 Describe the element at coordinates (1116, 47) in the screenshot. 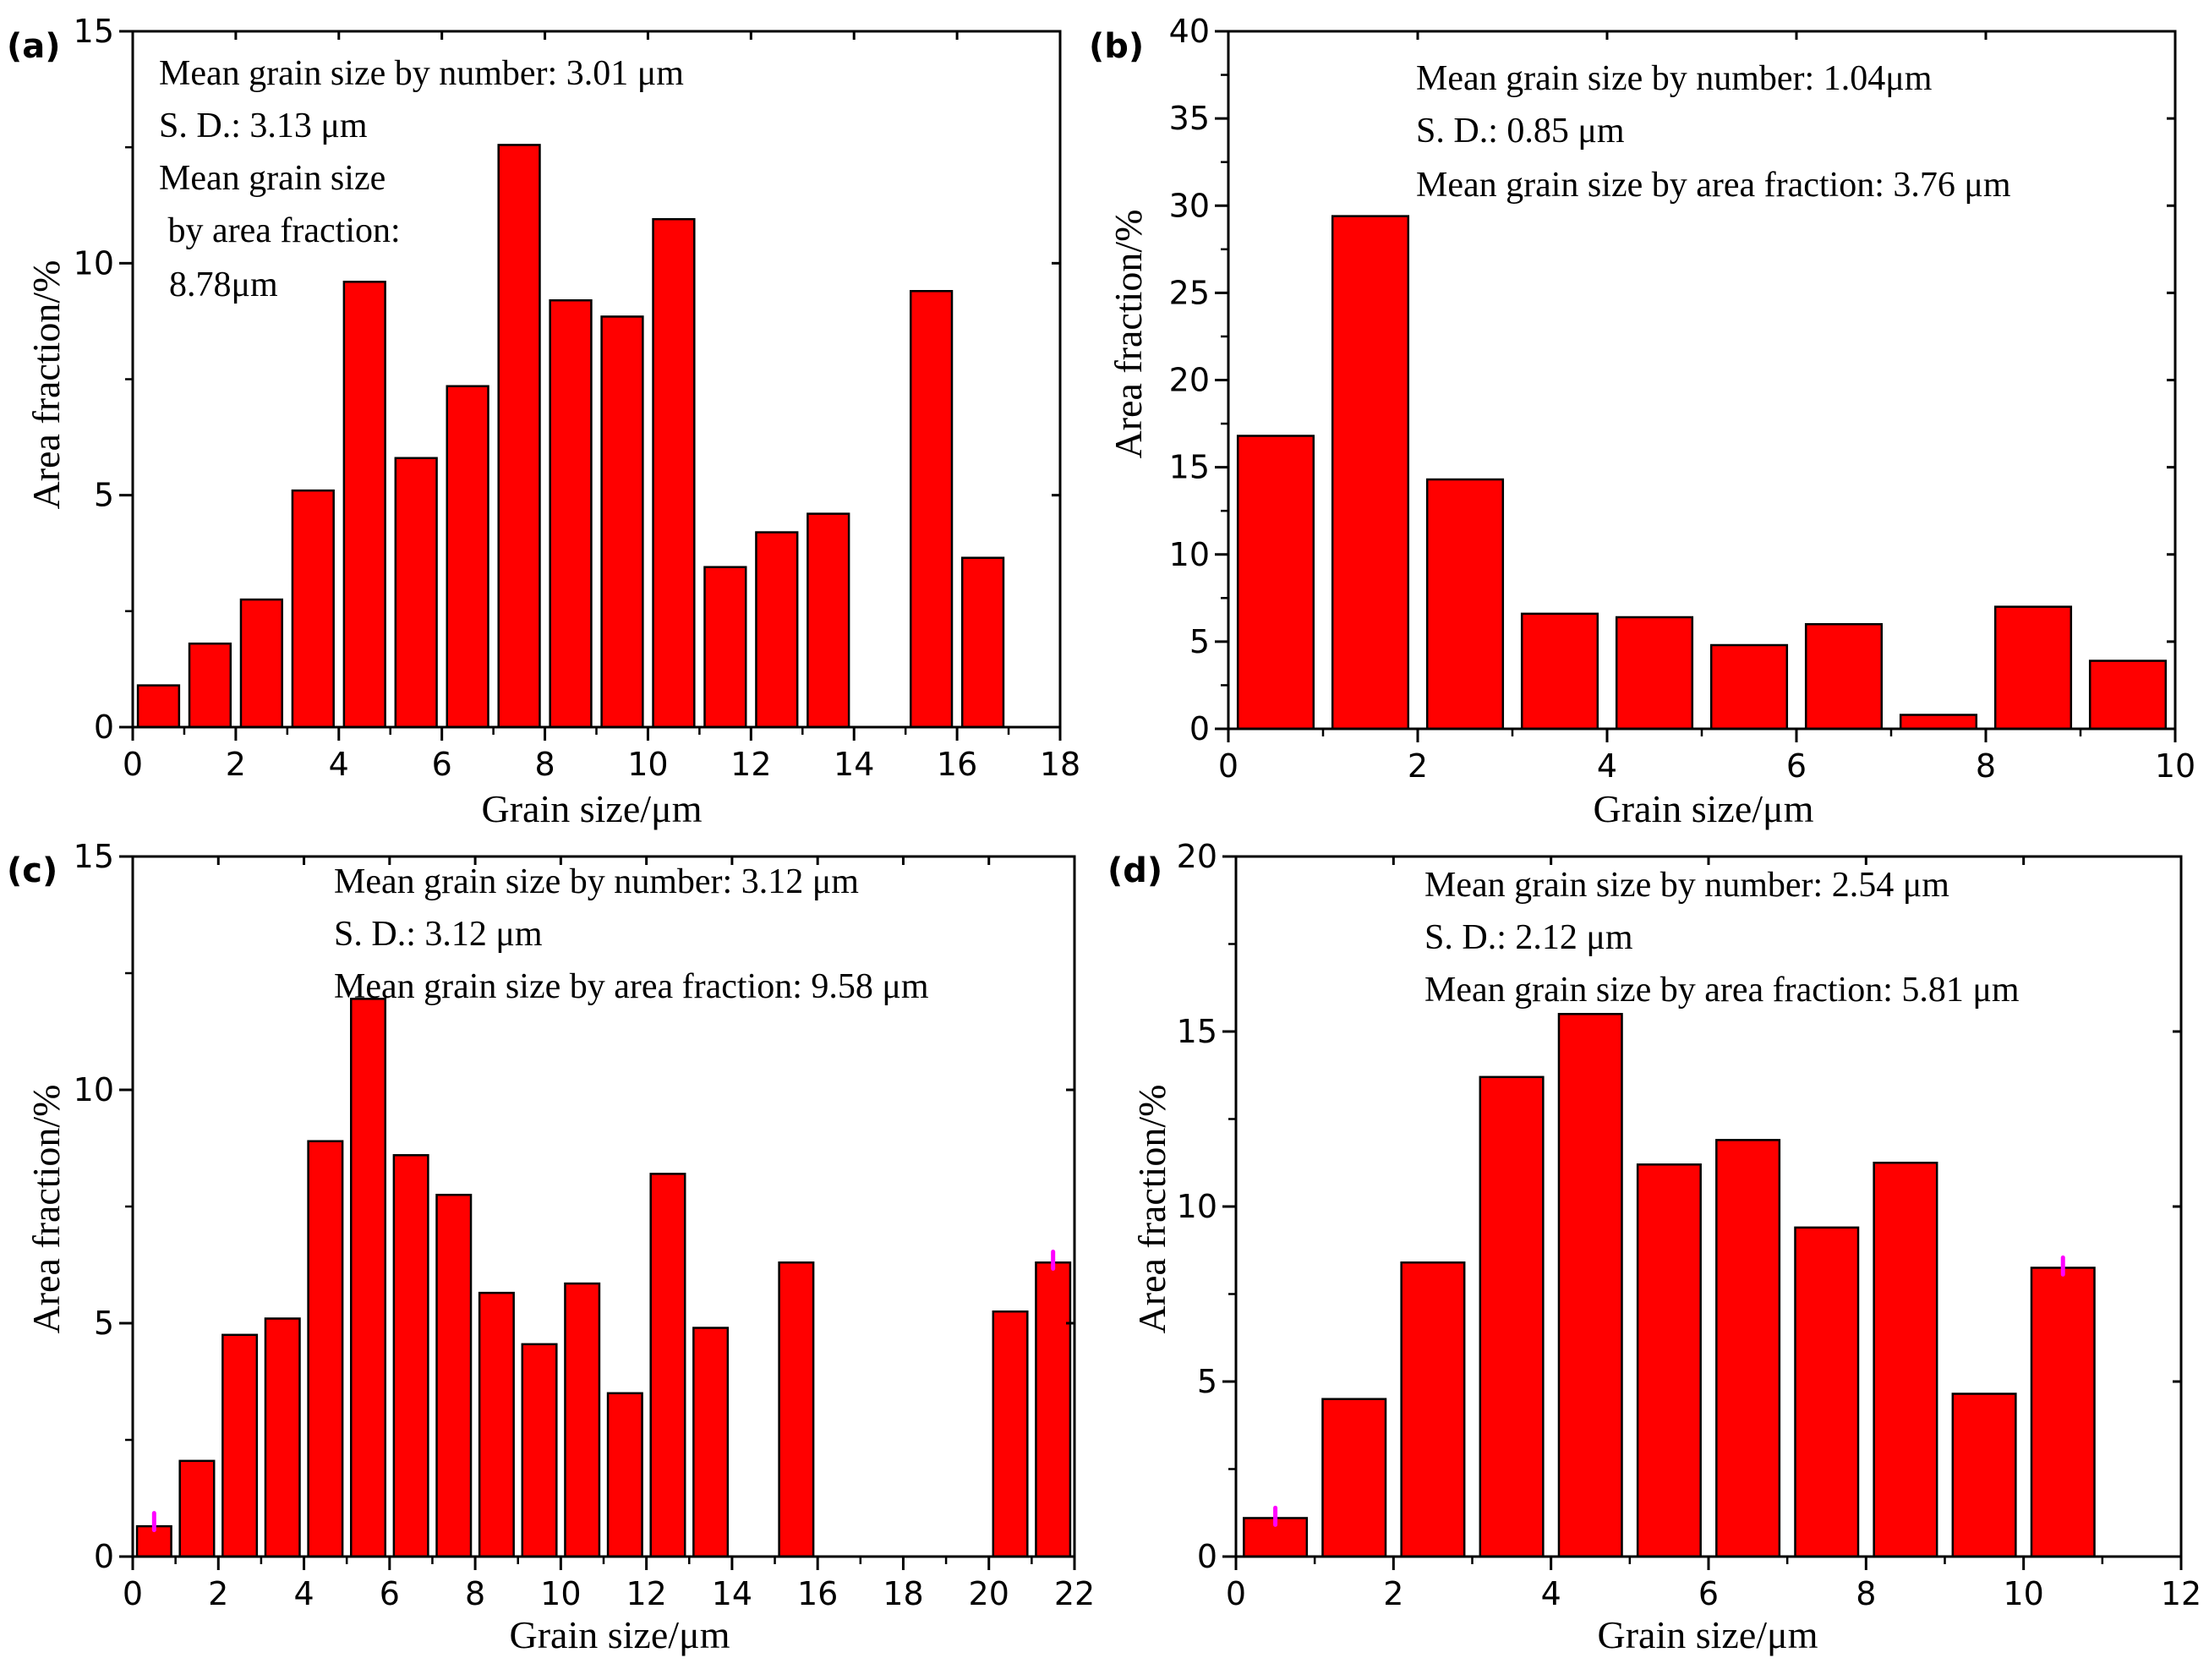

I see `panel-label-b: (b)` at that location.